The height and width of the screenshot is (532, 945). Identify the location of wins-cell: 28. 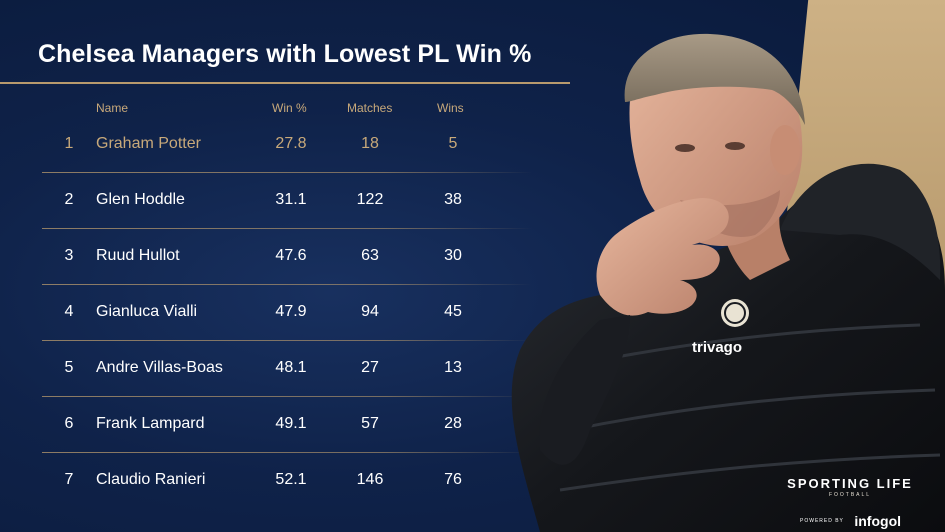
(453, 423).